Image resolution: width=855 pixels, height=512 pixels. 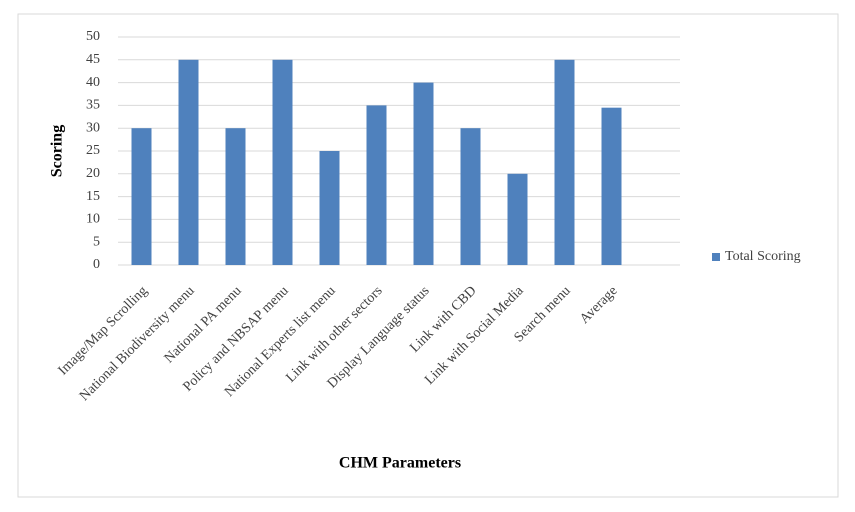 What do you see at coordinates (93, 36) in the screenshot?
I see `y-tick-label: 50` at bounding box center [93, 36].